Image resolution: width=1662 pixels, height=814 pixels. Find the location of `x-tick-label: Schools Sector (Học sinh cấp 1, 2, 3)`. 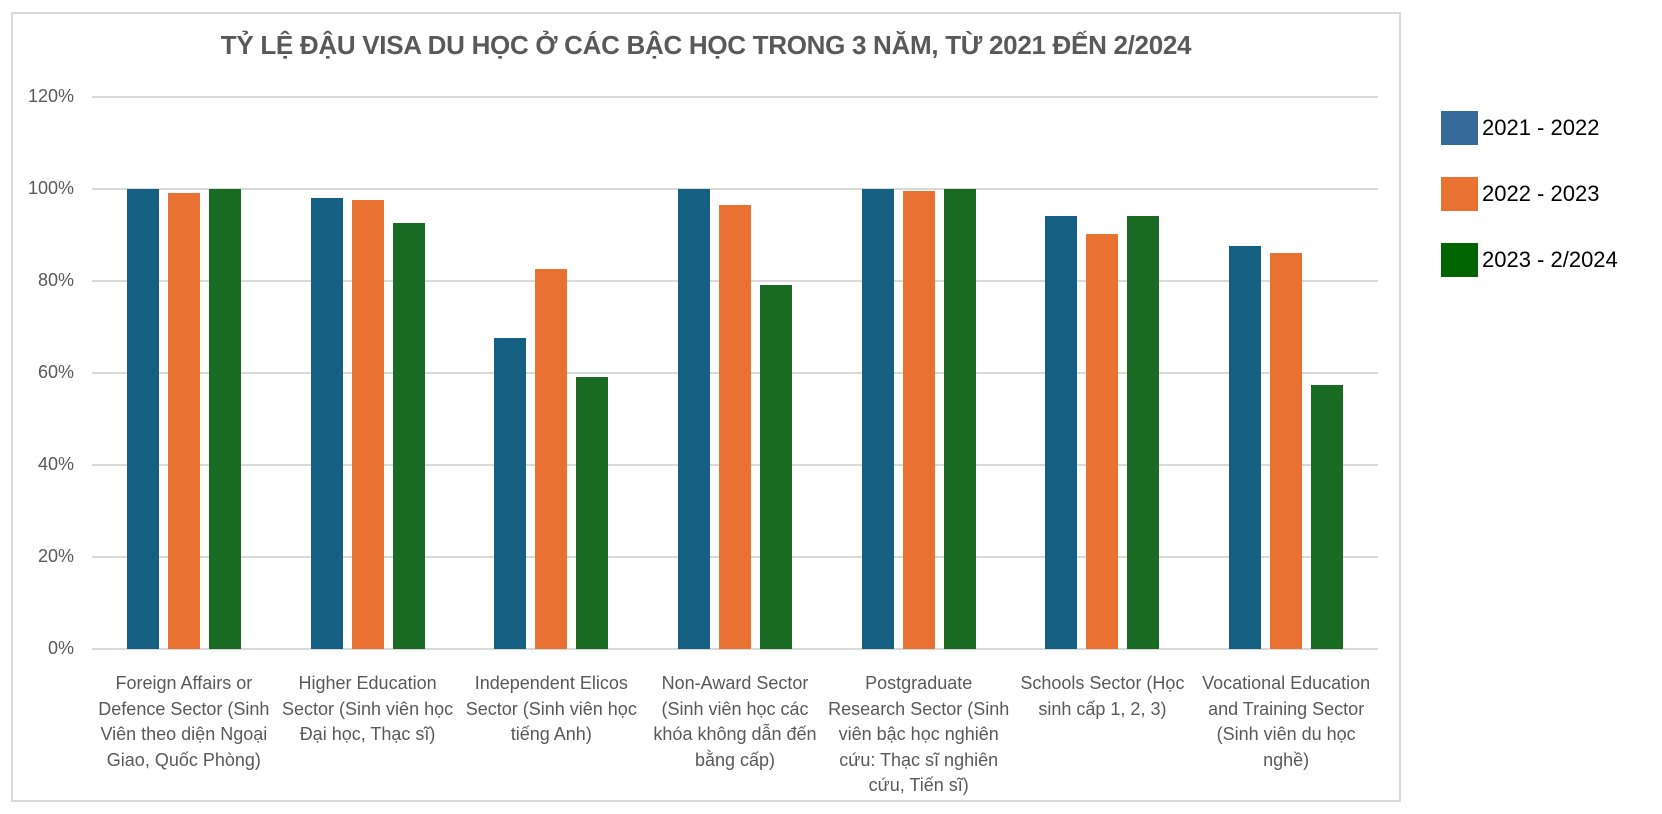

x-tick-label: Schools Sector (Học sinh cấp 1, 2, 3) is located at coordinates (1102, 696).